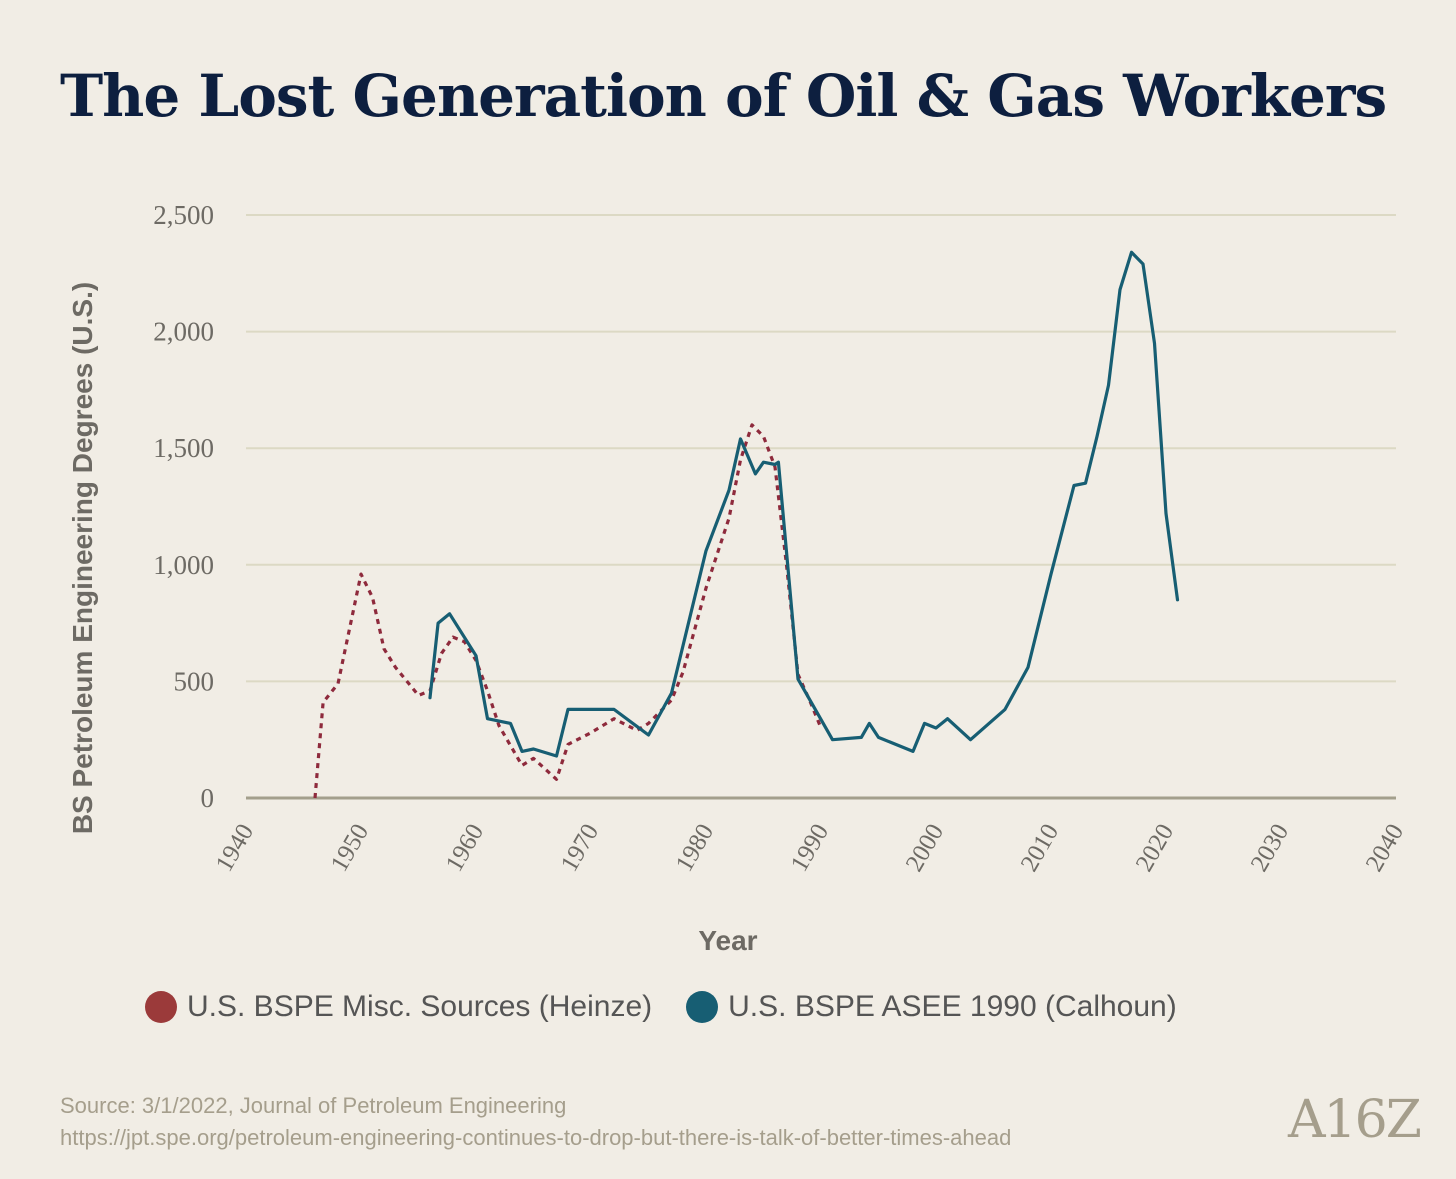  I want to click on y-tick-label: 1,000, so click(183, 565).